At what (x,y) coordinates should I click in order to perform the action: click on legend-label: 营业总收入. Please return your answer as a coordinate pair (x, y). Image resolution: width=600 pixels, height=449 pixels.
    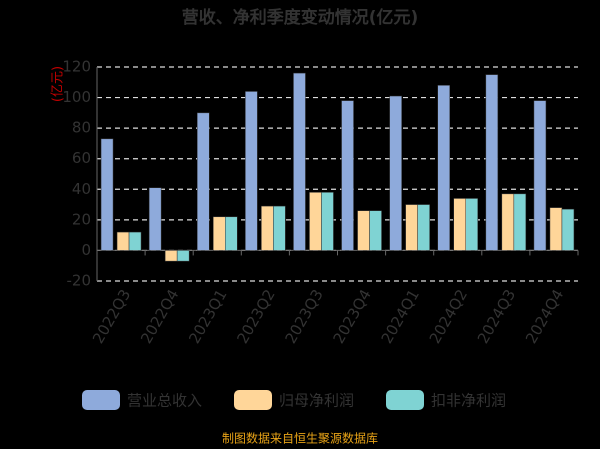
    Looking at the image, I should click on (164, 401).